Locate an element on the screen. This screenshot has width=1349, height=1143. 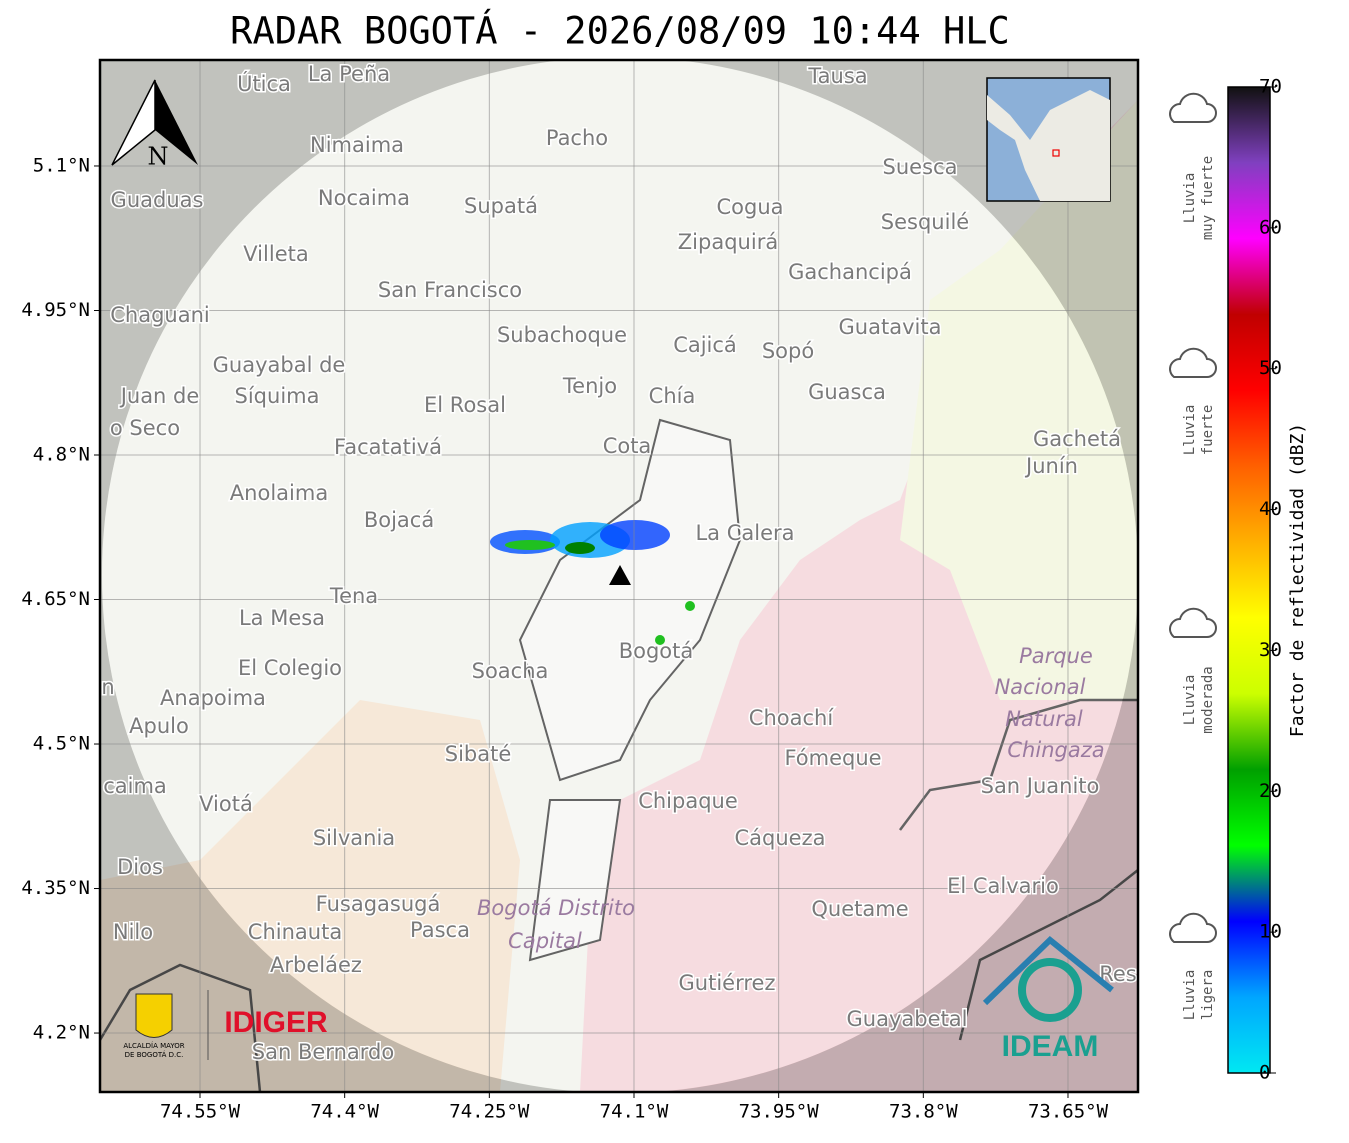
place-name: La Peña is located at coordinates (349, 74).